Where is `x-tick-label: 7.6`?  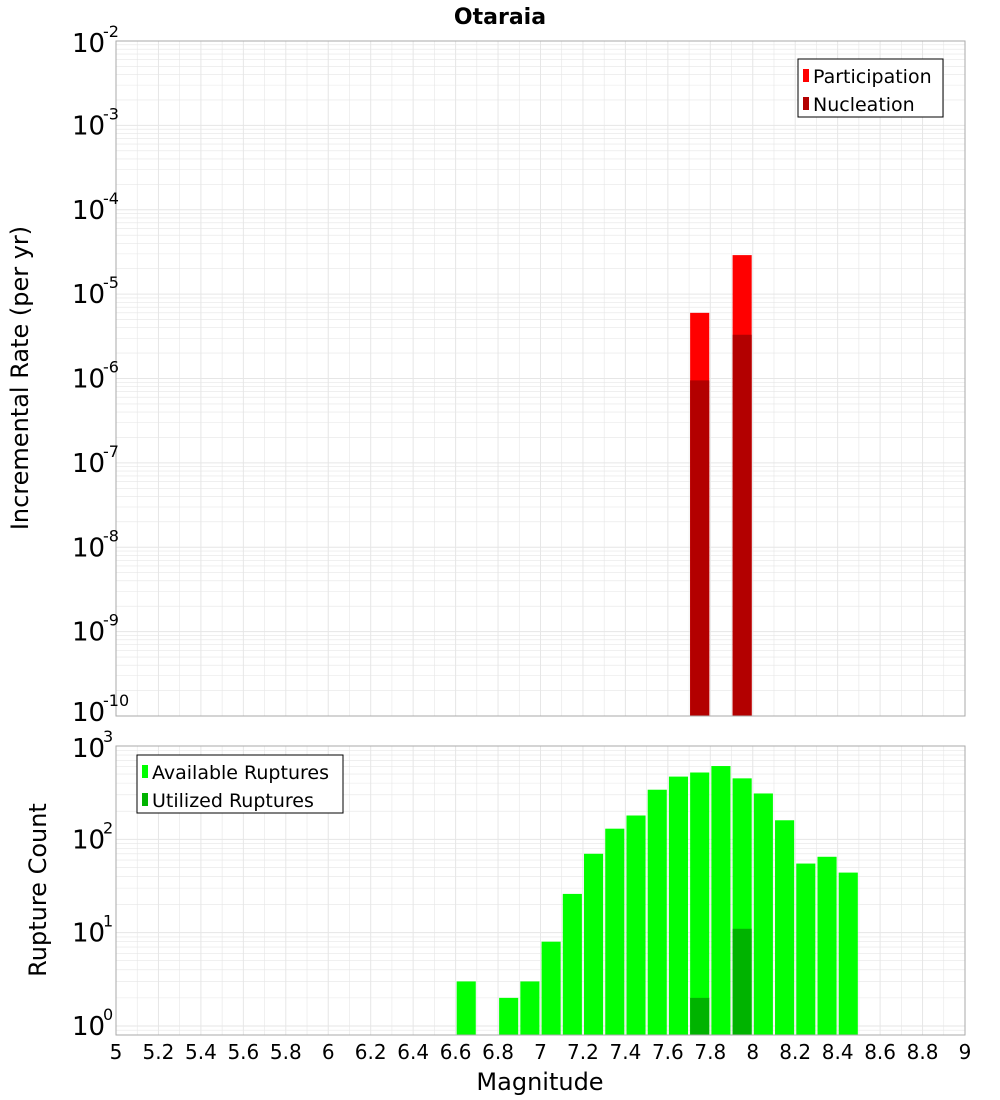 x-tick-label: 7.6 is located at coordinates (668, 1052).